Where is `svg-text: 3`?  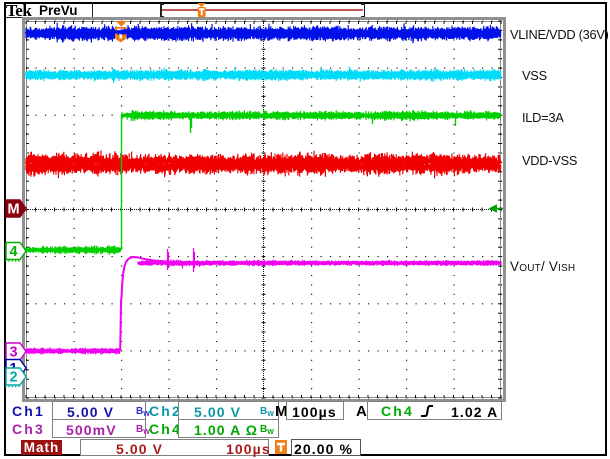 svg-text: 3 is located at coordinates (13, 353).